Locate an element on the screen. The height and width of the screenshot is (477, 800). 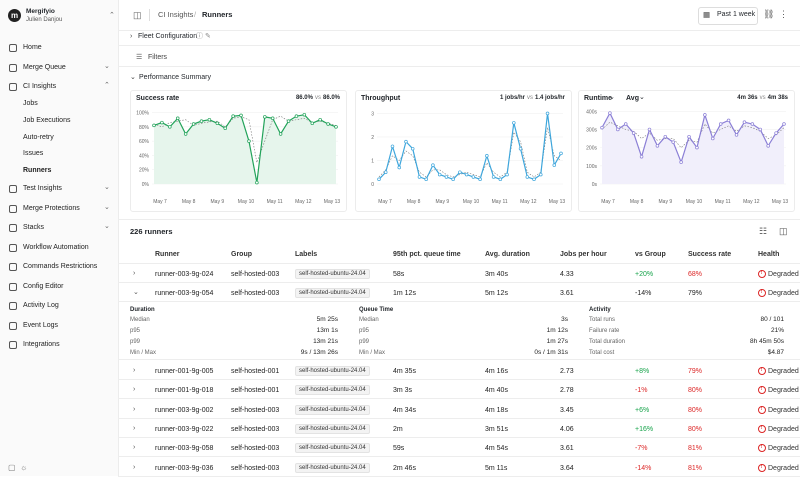
nav-subitem: Auto-retry is located at coordinates (38, 137).